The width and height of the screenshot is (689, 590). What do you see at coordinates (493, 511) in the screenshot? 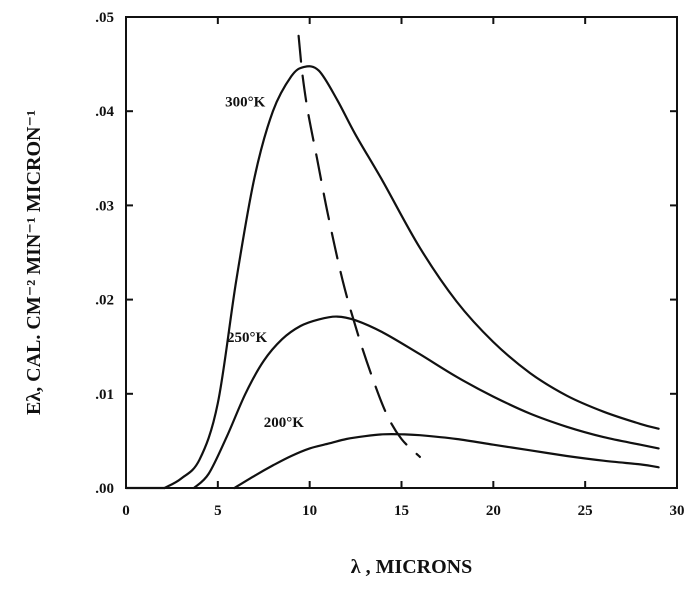
I see `x-tick-label-4: 20` at bounding box center [493, 511].